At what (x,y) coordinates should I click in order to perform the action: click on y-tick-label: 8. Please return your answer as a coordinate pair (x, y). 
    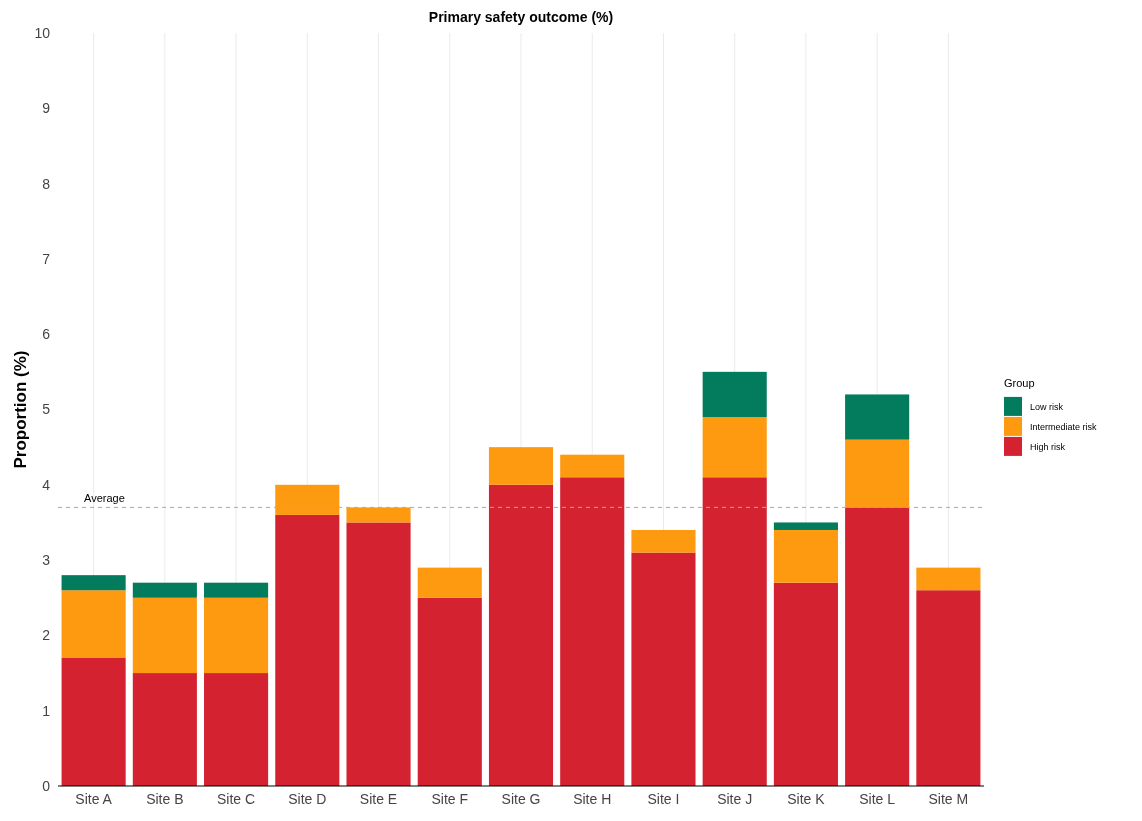
    Looking at the image, I should click on (46, 183).